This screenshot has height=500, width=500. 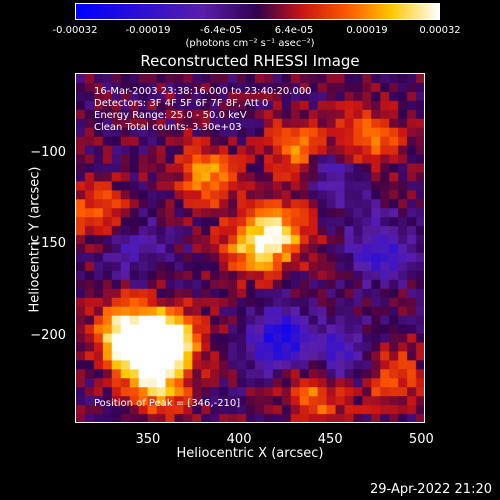 I want to click on colorbar-tick-label: 0.00032, so click(x=440, y=30).